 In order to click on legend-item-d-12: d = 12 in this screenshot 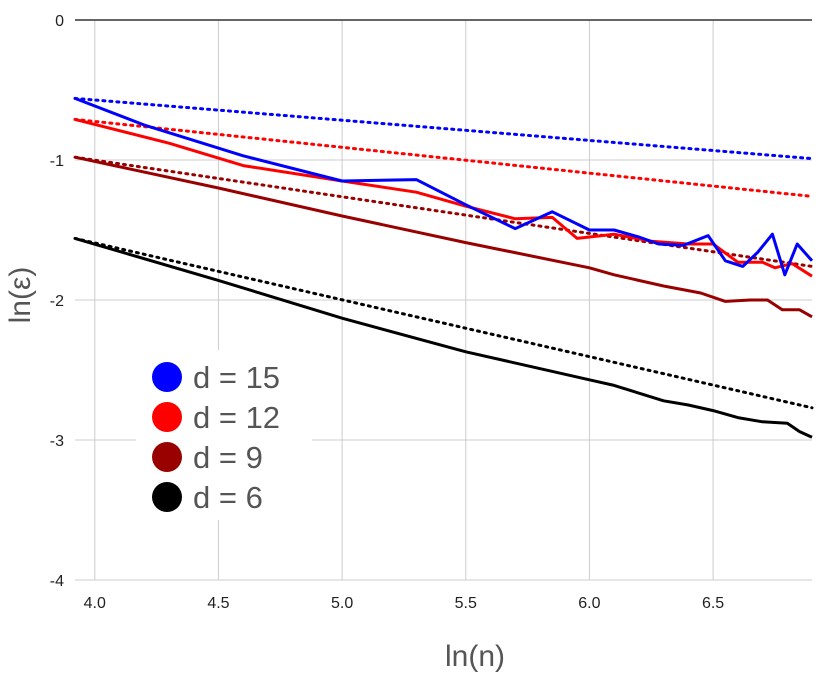, I will do `click(216, 417)`.